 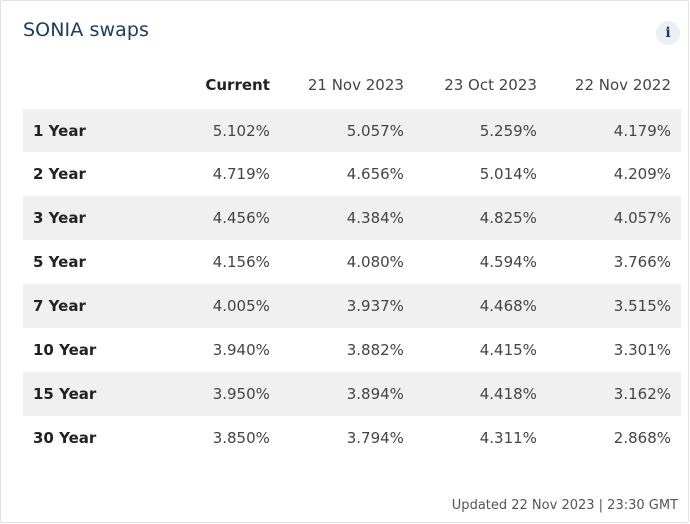 I want to click on header-blank, so click(x=83, y=86).